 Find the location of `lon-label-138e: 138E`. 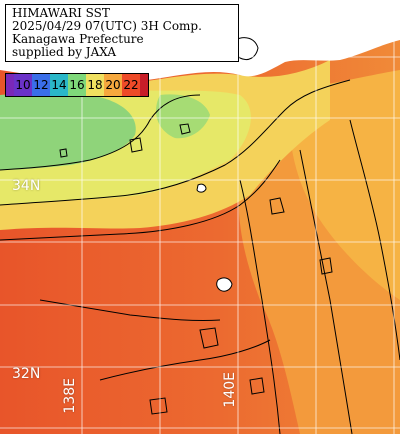

lon-label-138e: 138E is located at coordinates (70, 396).